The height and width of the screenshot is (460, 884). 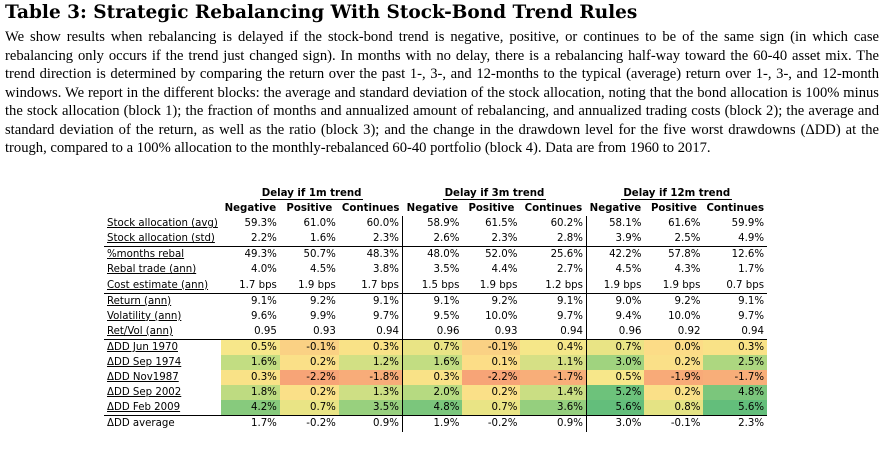 What do you see at coordinates (491, 254) in the screenshot?
I see `value-cell: 52.0%` at bounding box center [491, 254].